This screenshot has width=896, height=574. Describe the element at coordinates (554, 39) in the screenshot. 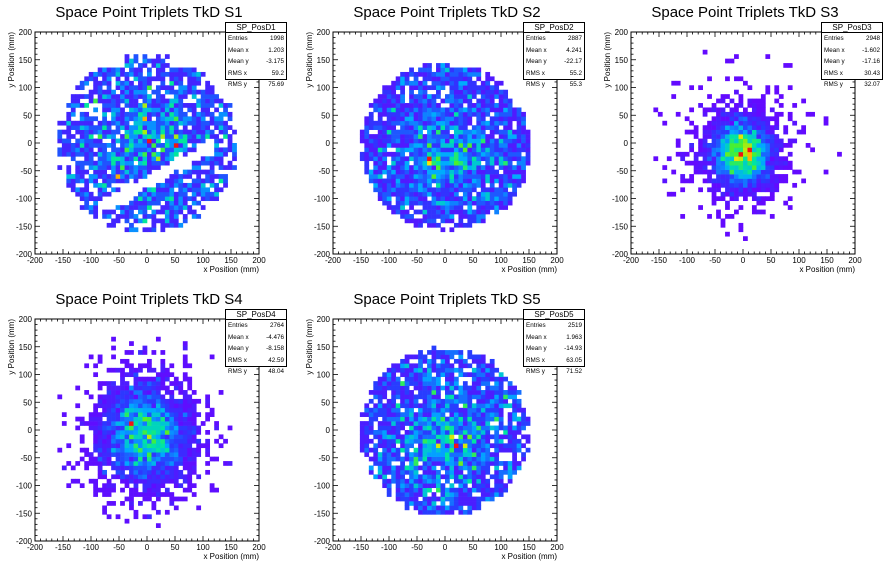

I see `stats-row: Entries 2887` at that location.